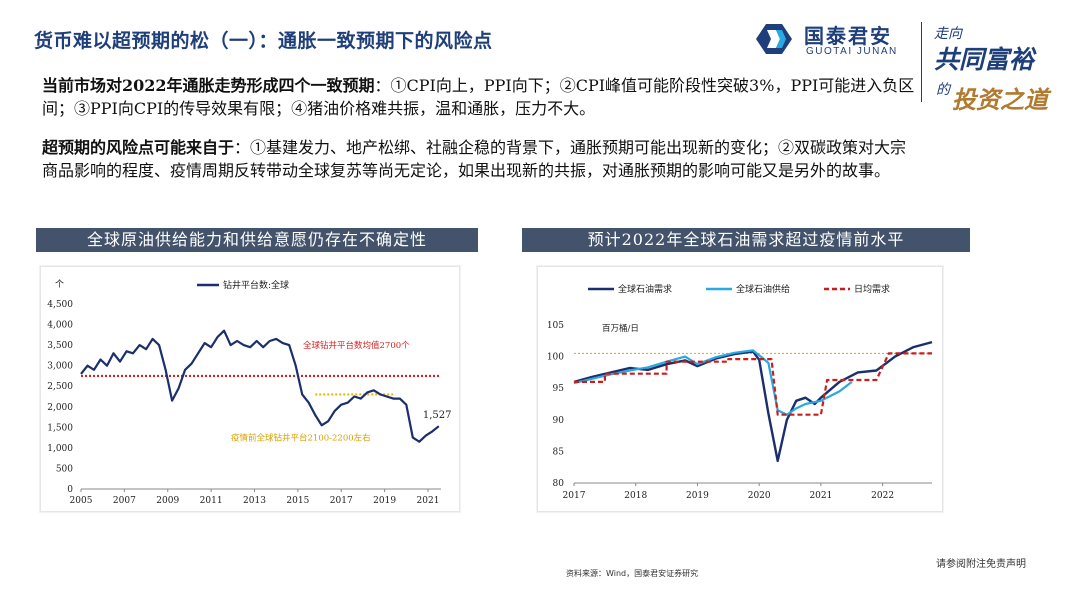 The height and width of the screenshot is (605, 1080). I want to click on x-tick-label: 2007, so click(124, 501).